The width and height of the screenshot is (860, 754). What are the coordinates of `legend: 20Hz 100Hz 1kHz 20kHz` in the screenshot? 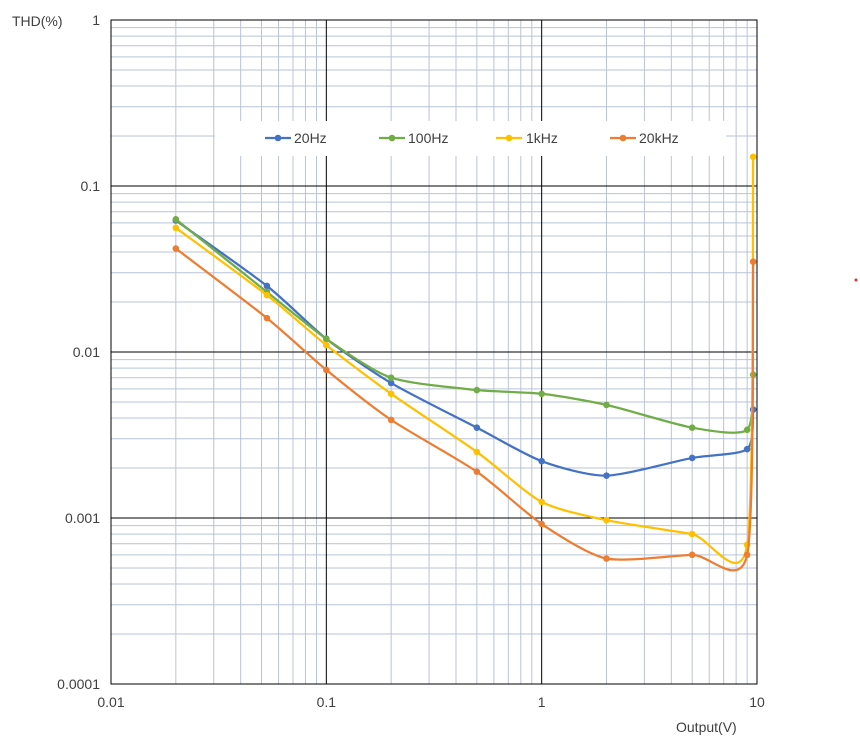 It's located at (470, 138).